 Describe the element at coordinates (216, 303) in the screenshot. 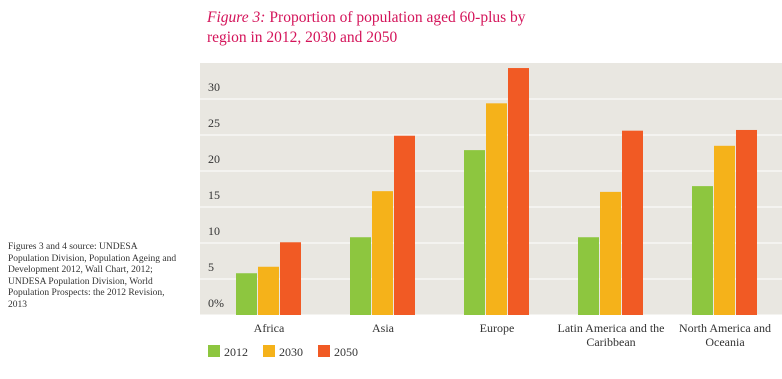

I see `y-tick-label: 0%` at that location.